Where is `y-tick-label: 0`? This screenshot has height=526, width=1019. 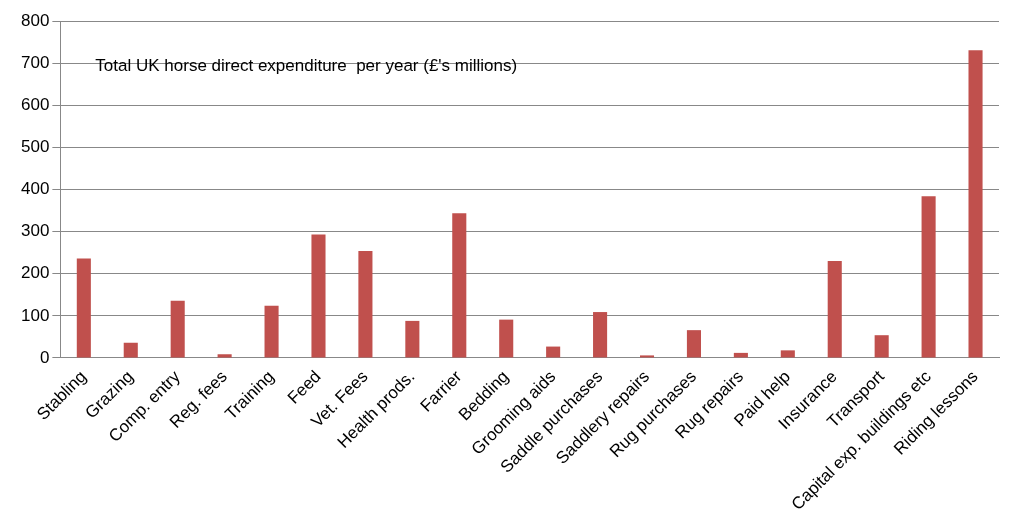
y-tick-label: 0 is located at coordinates (44, 357).